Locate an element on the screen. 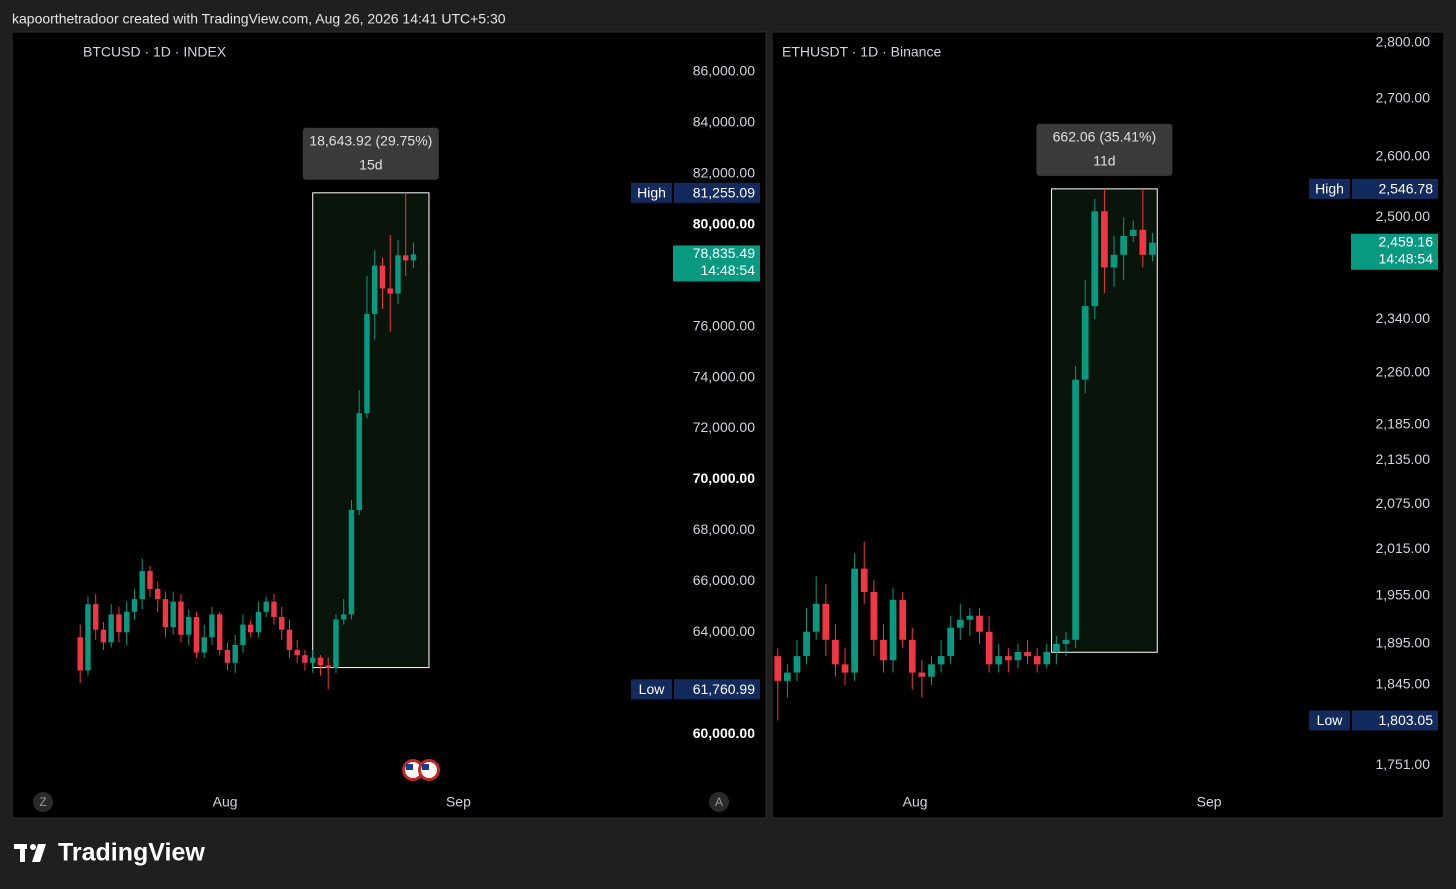 The width and height of the screenshot is (1456, 889). price-marker-value: 61,760.99 is located at coordinates (724, 689).